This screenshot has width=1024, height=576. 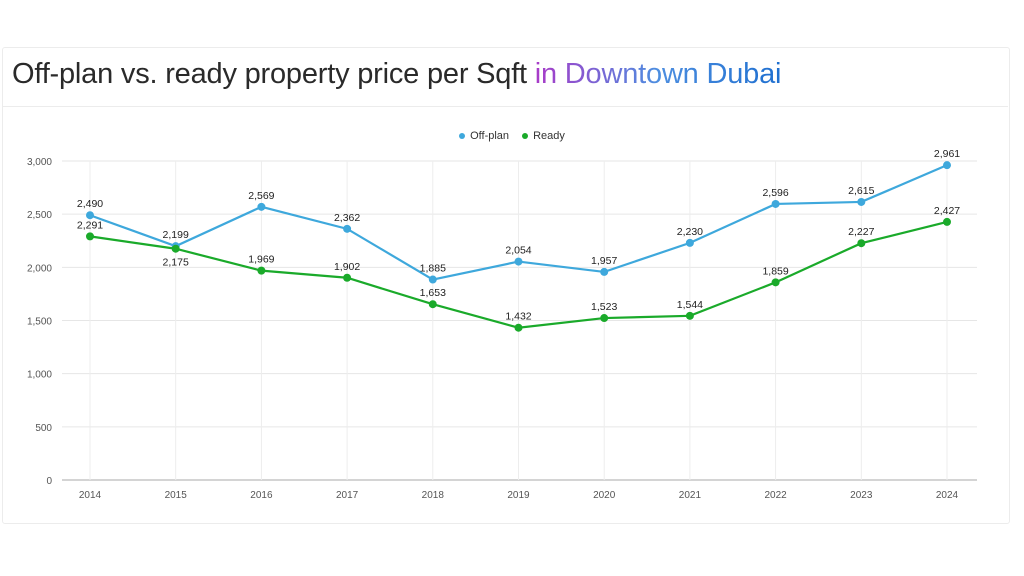 I want to click on y-tick-label: 0, so click(x=49, y=481).